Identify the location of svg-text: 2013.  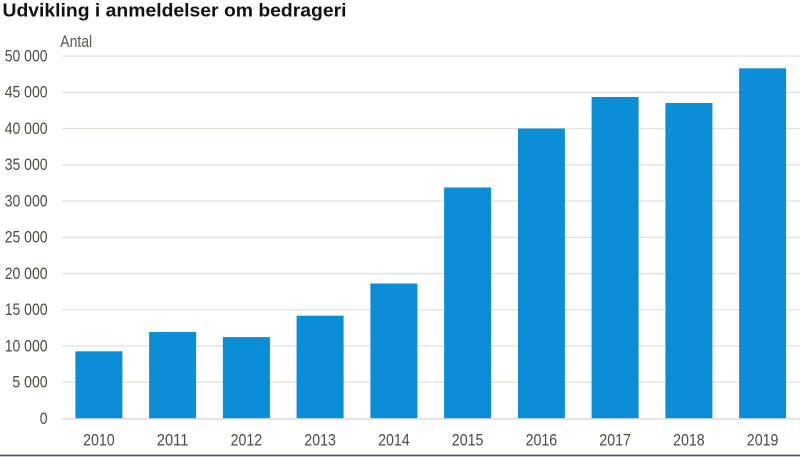
(320, 439).